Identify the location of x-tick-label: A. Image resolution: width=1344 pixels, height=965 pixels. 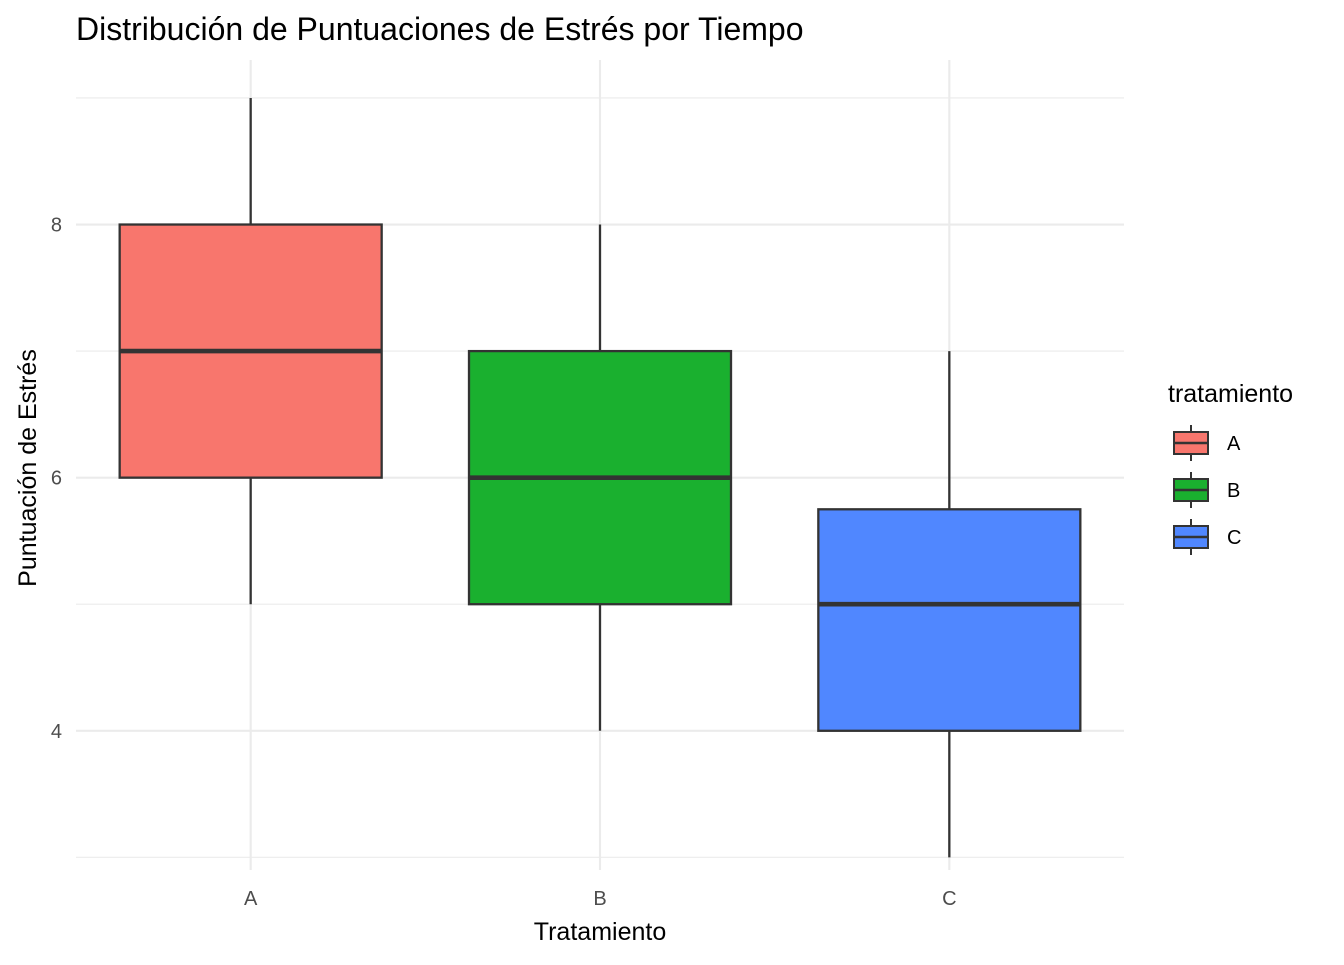
(251, 899).